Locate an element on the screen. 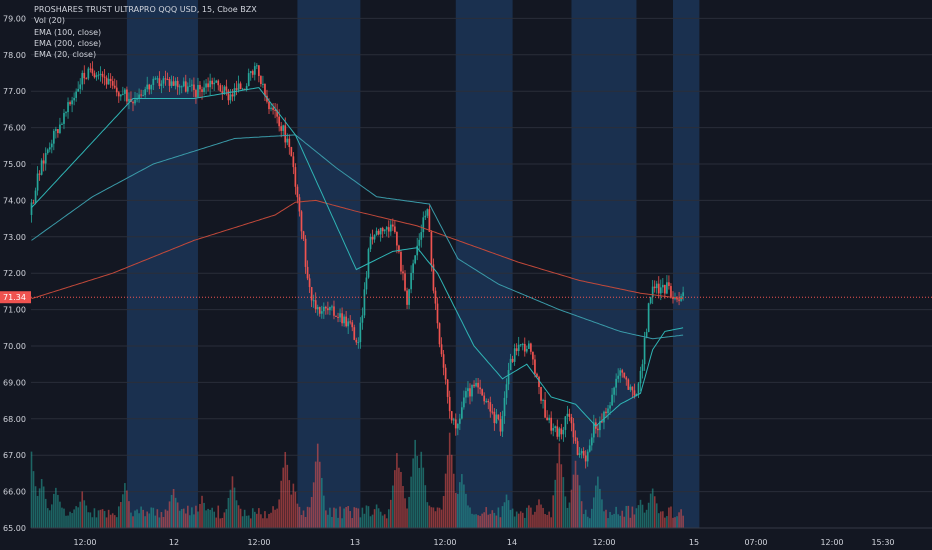 Image resolution: width=932 pixels, height=550 pixels. indicator-ema-200: EMA (200, close) is located at coordinates (68, 43).